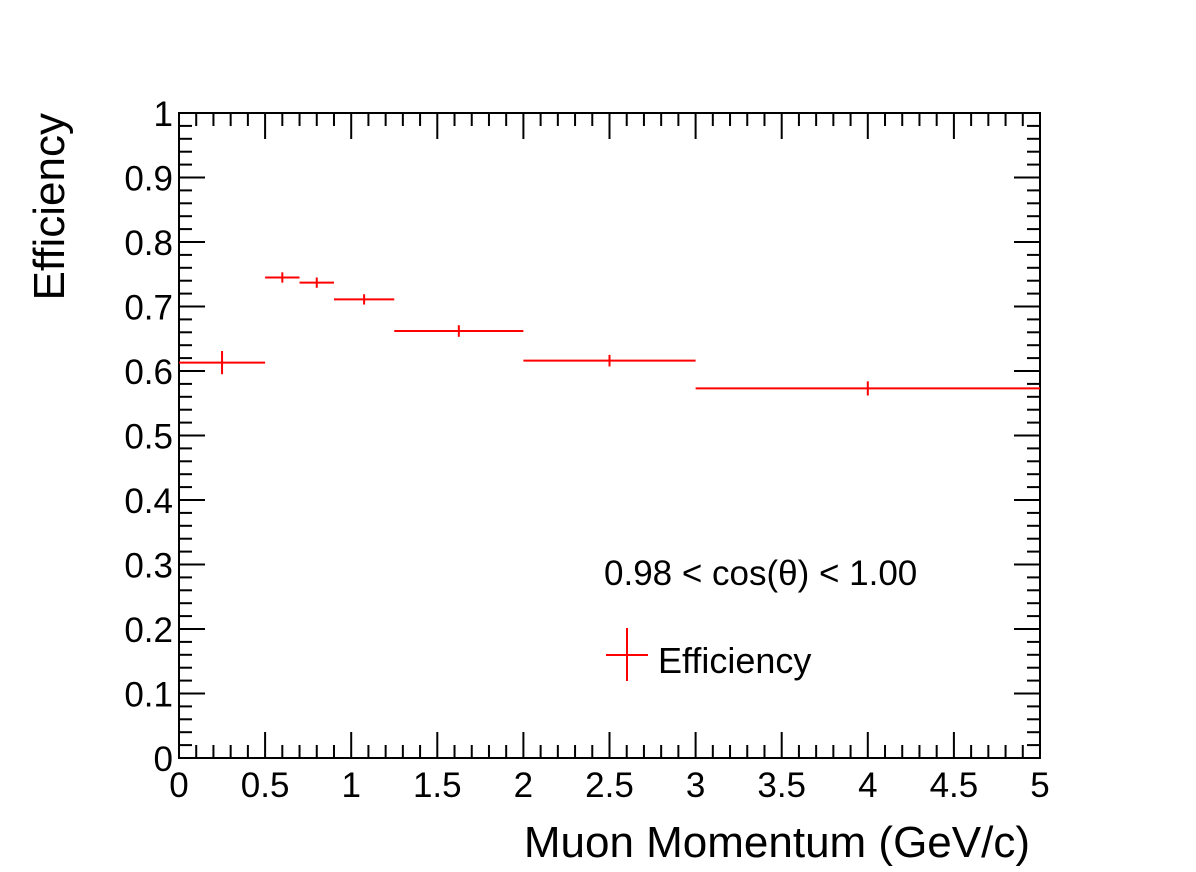 This screenshot has height=872, width=1196. Describe the element at coordinates (148, 179) in the screenshot. I see `y-tick-label: 0.9` at that location.